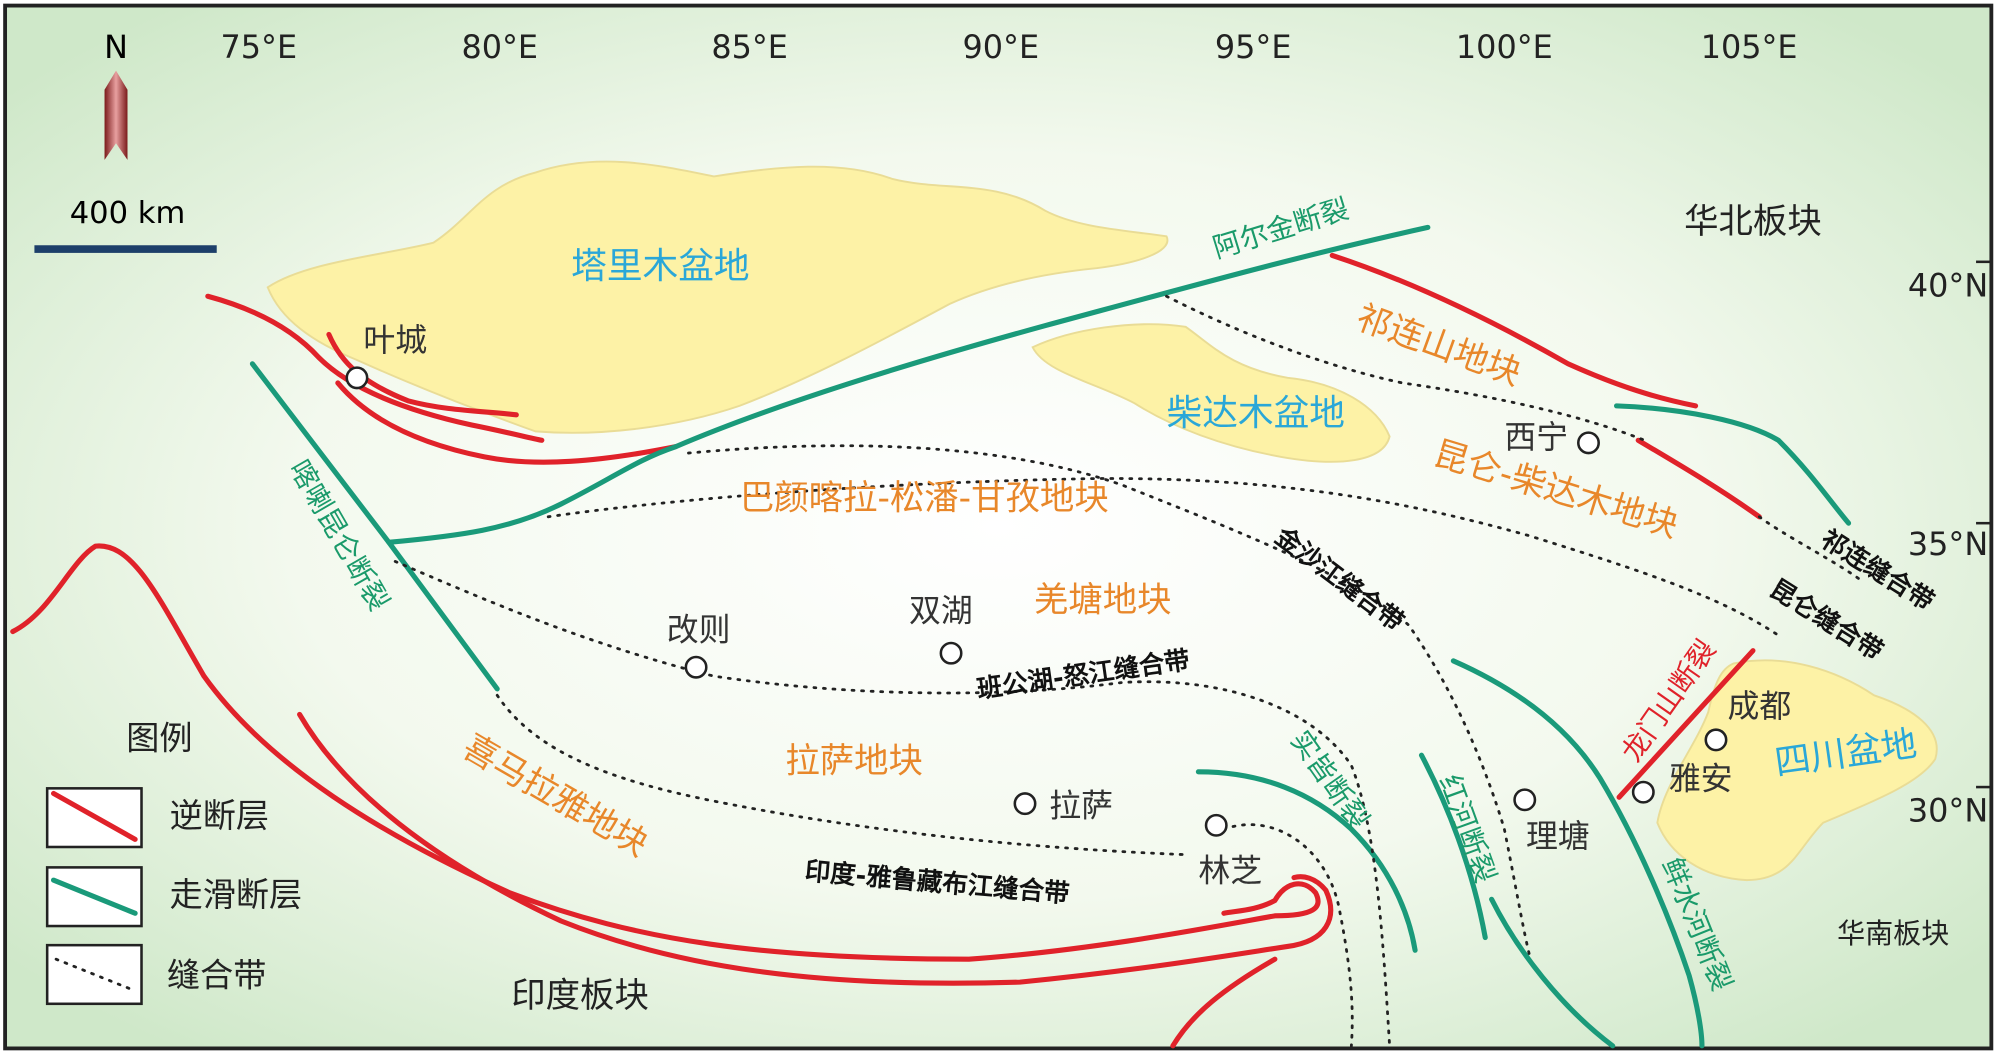 The width and height of the screenshot is (1999, 1054). What do you see at coordinates (699, 630) in the screenshot?
I see `city-label: 改则` at bounding box center [699, 630].